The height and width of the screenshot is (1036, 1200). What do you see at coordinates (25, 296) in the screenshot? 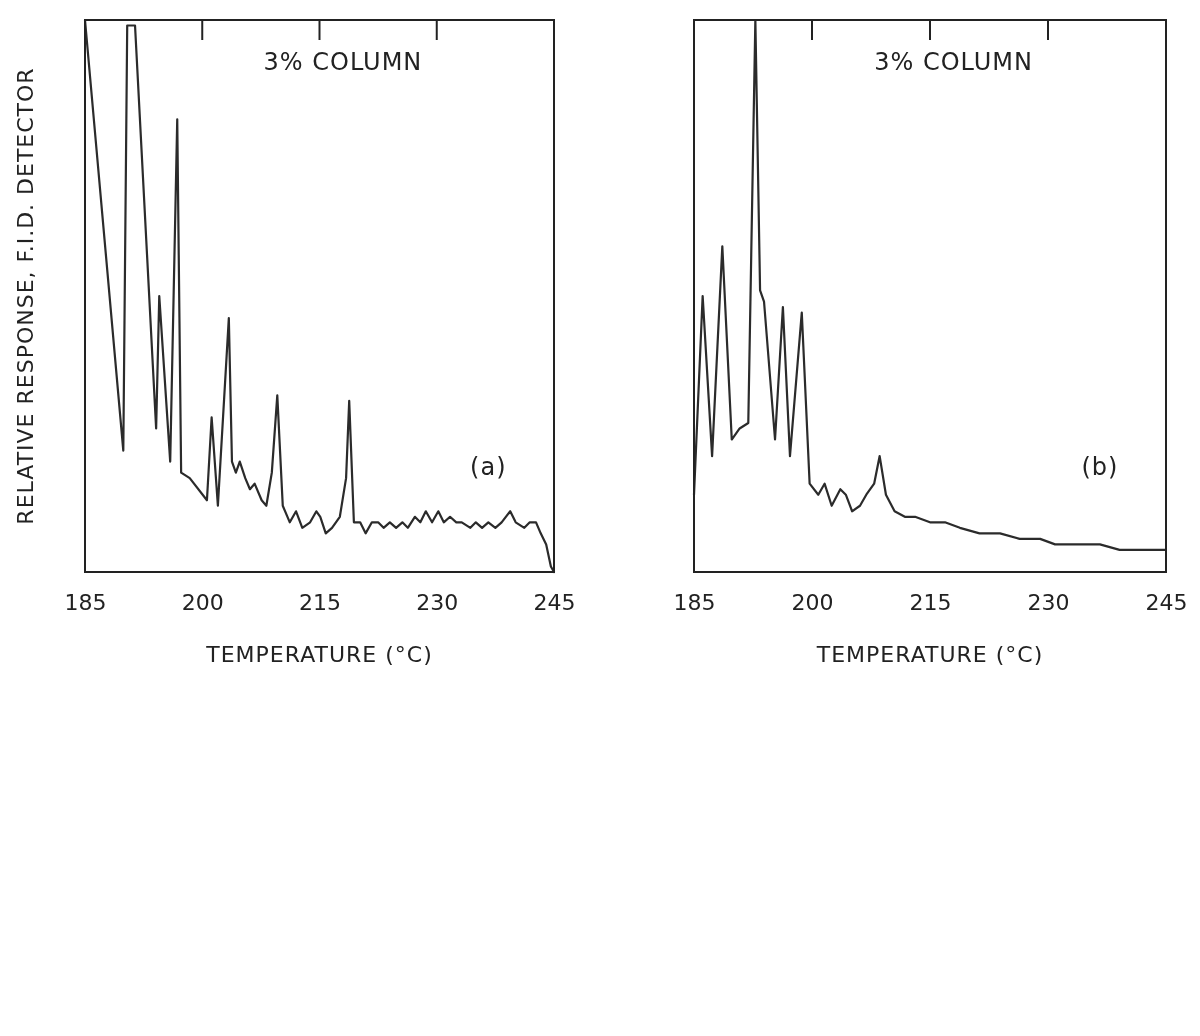
I see `y-axis-title: RELATIVE RESPONSE, F.I.D. DETECTOR` at bounding box center [25, 296].